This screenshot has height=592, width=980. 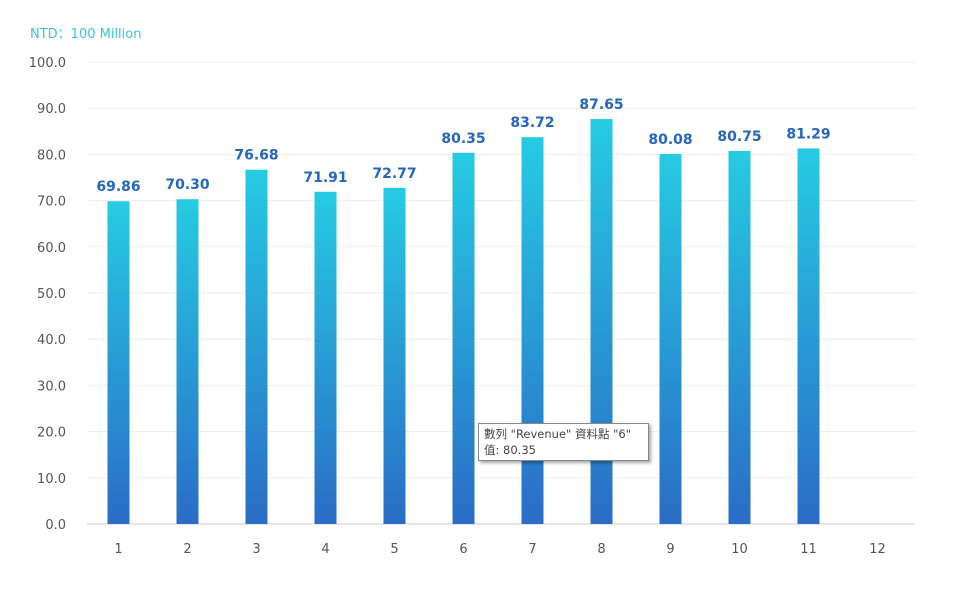 What do you see at coordinates (86, 34) in the screenshot?
I see `unit-label: NTD：100 Million` at bounding box center [86, 34].